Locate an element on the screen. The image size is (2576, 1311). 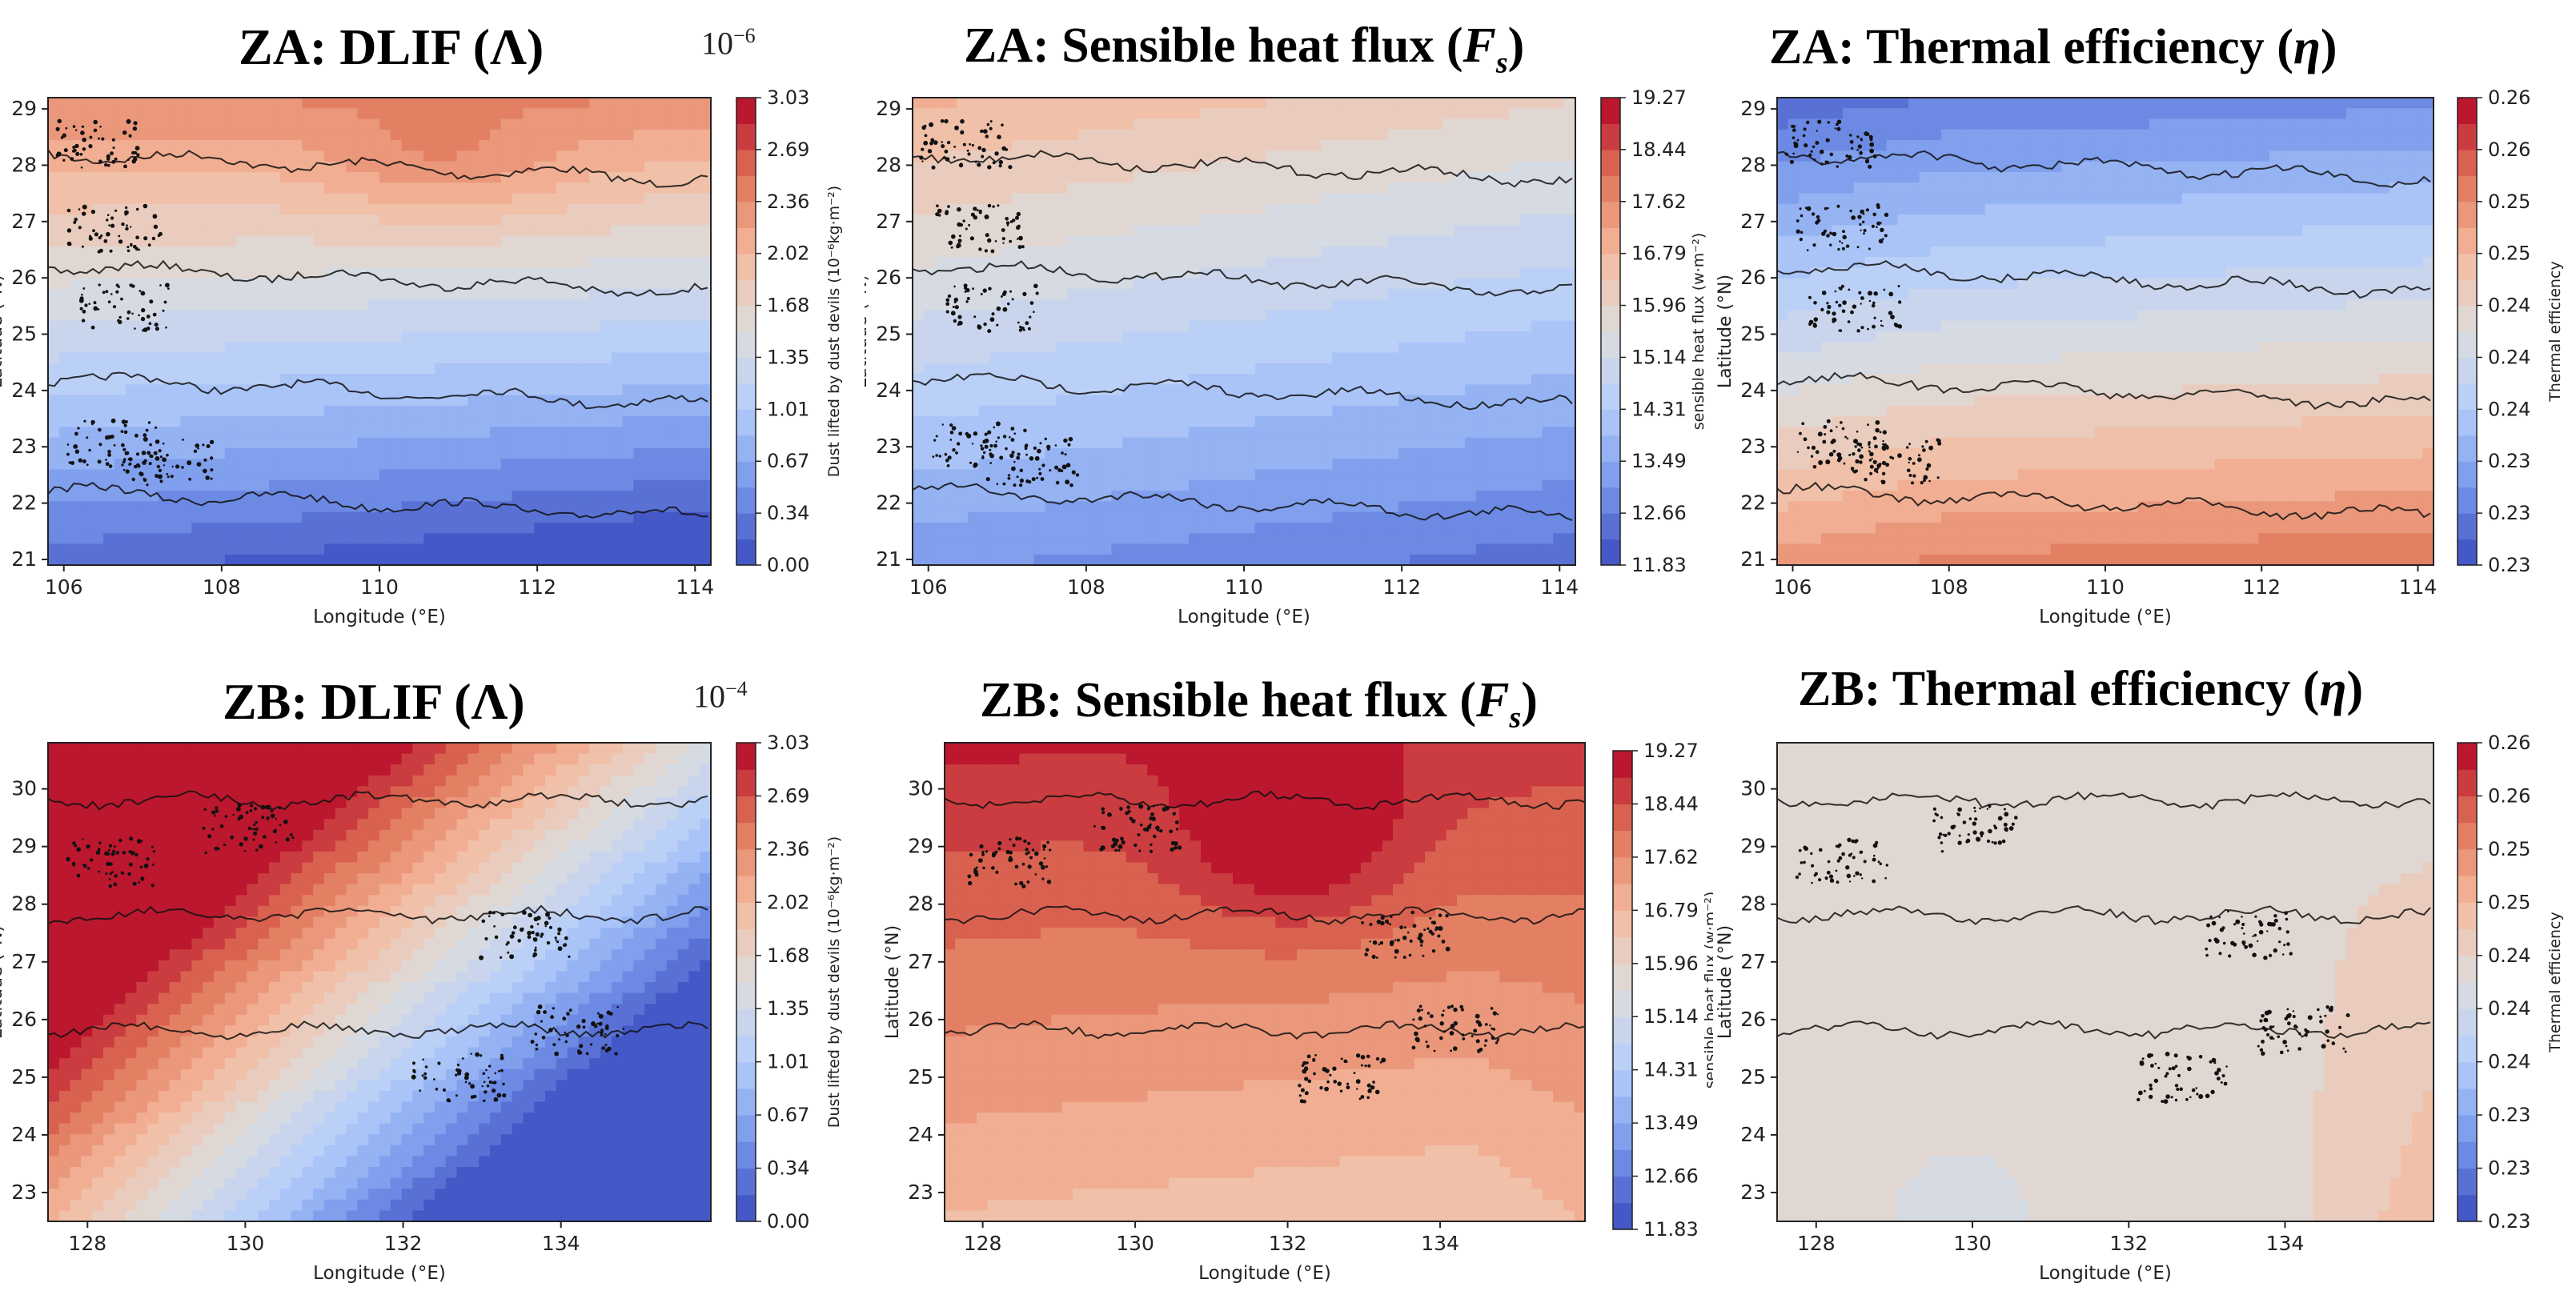
x-tick-label: 112 is located at coordinates (537, 587).